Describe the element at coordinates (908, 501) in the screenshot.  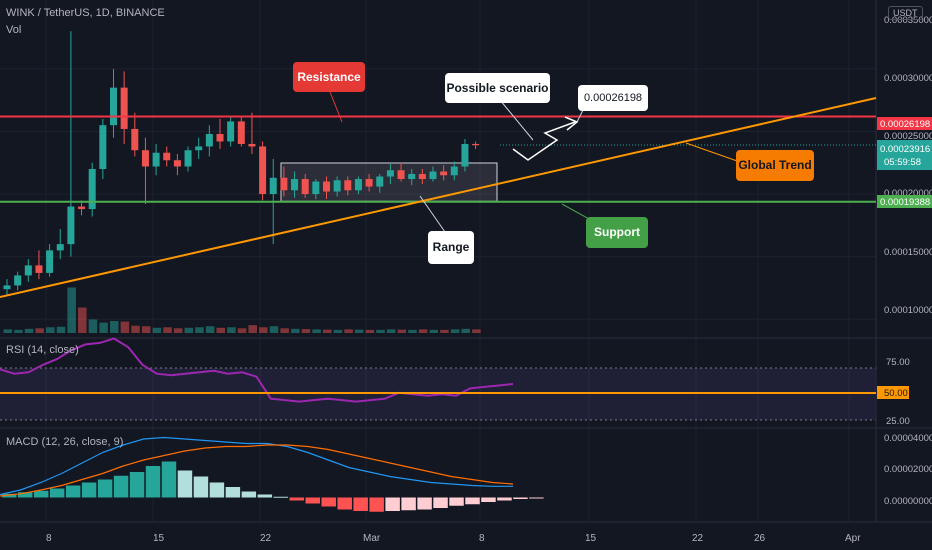
I see `macd-tick: 0.00000000` at that location.